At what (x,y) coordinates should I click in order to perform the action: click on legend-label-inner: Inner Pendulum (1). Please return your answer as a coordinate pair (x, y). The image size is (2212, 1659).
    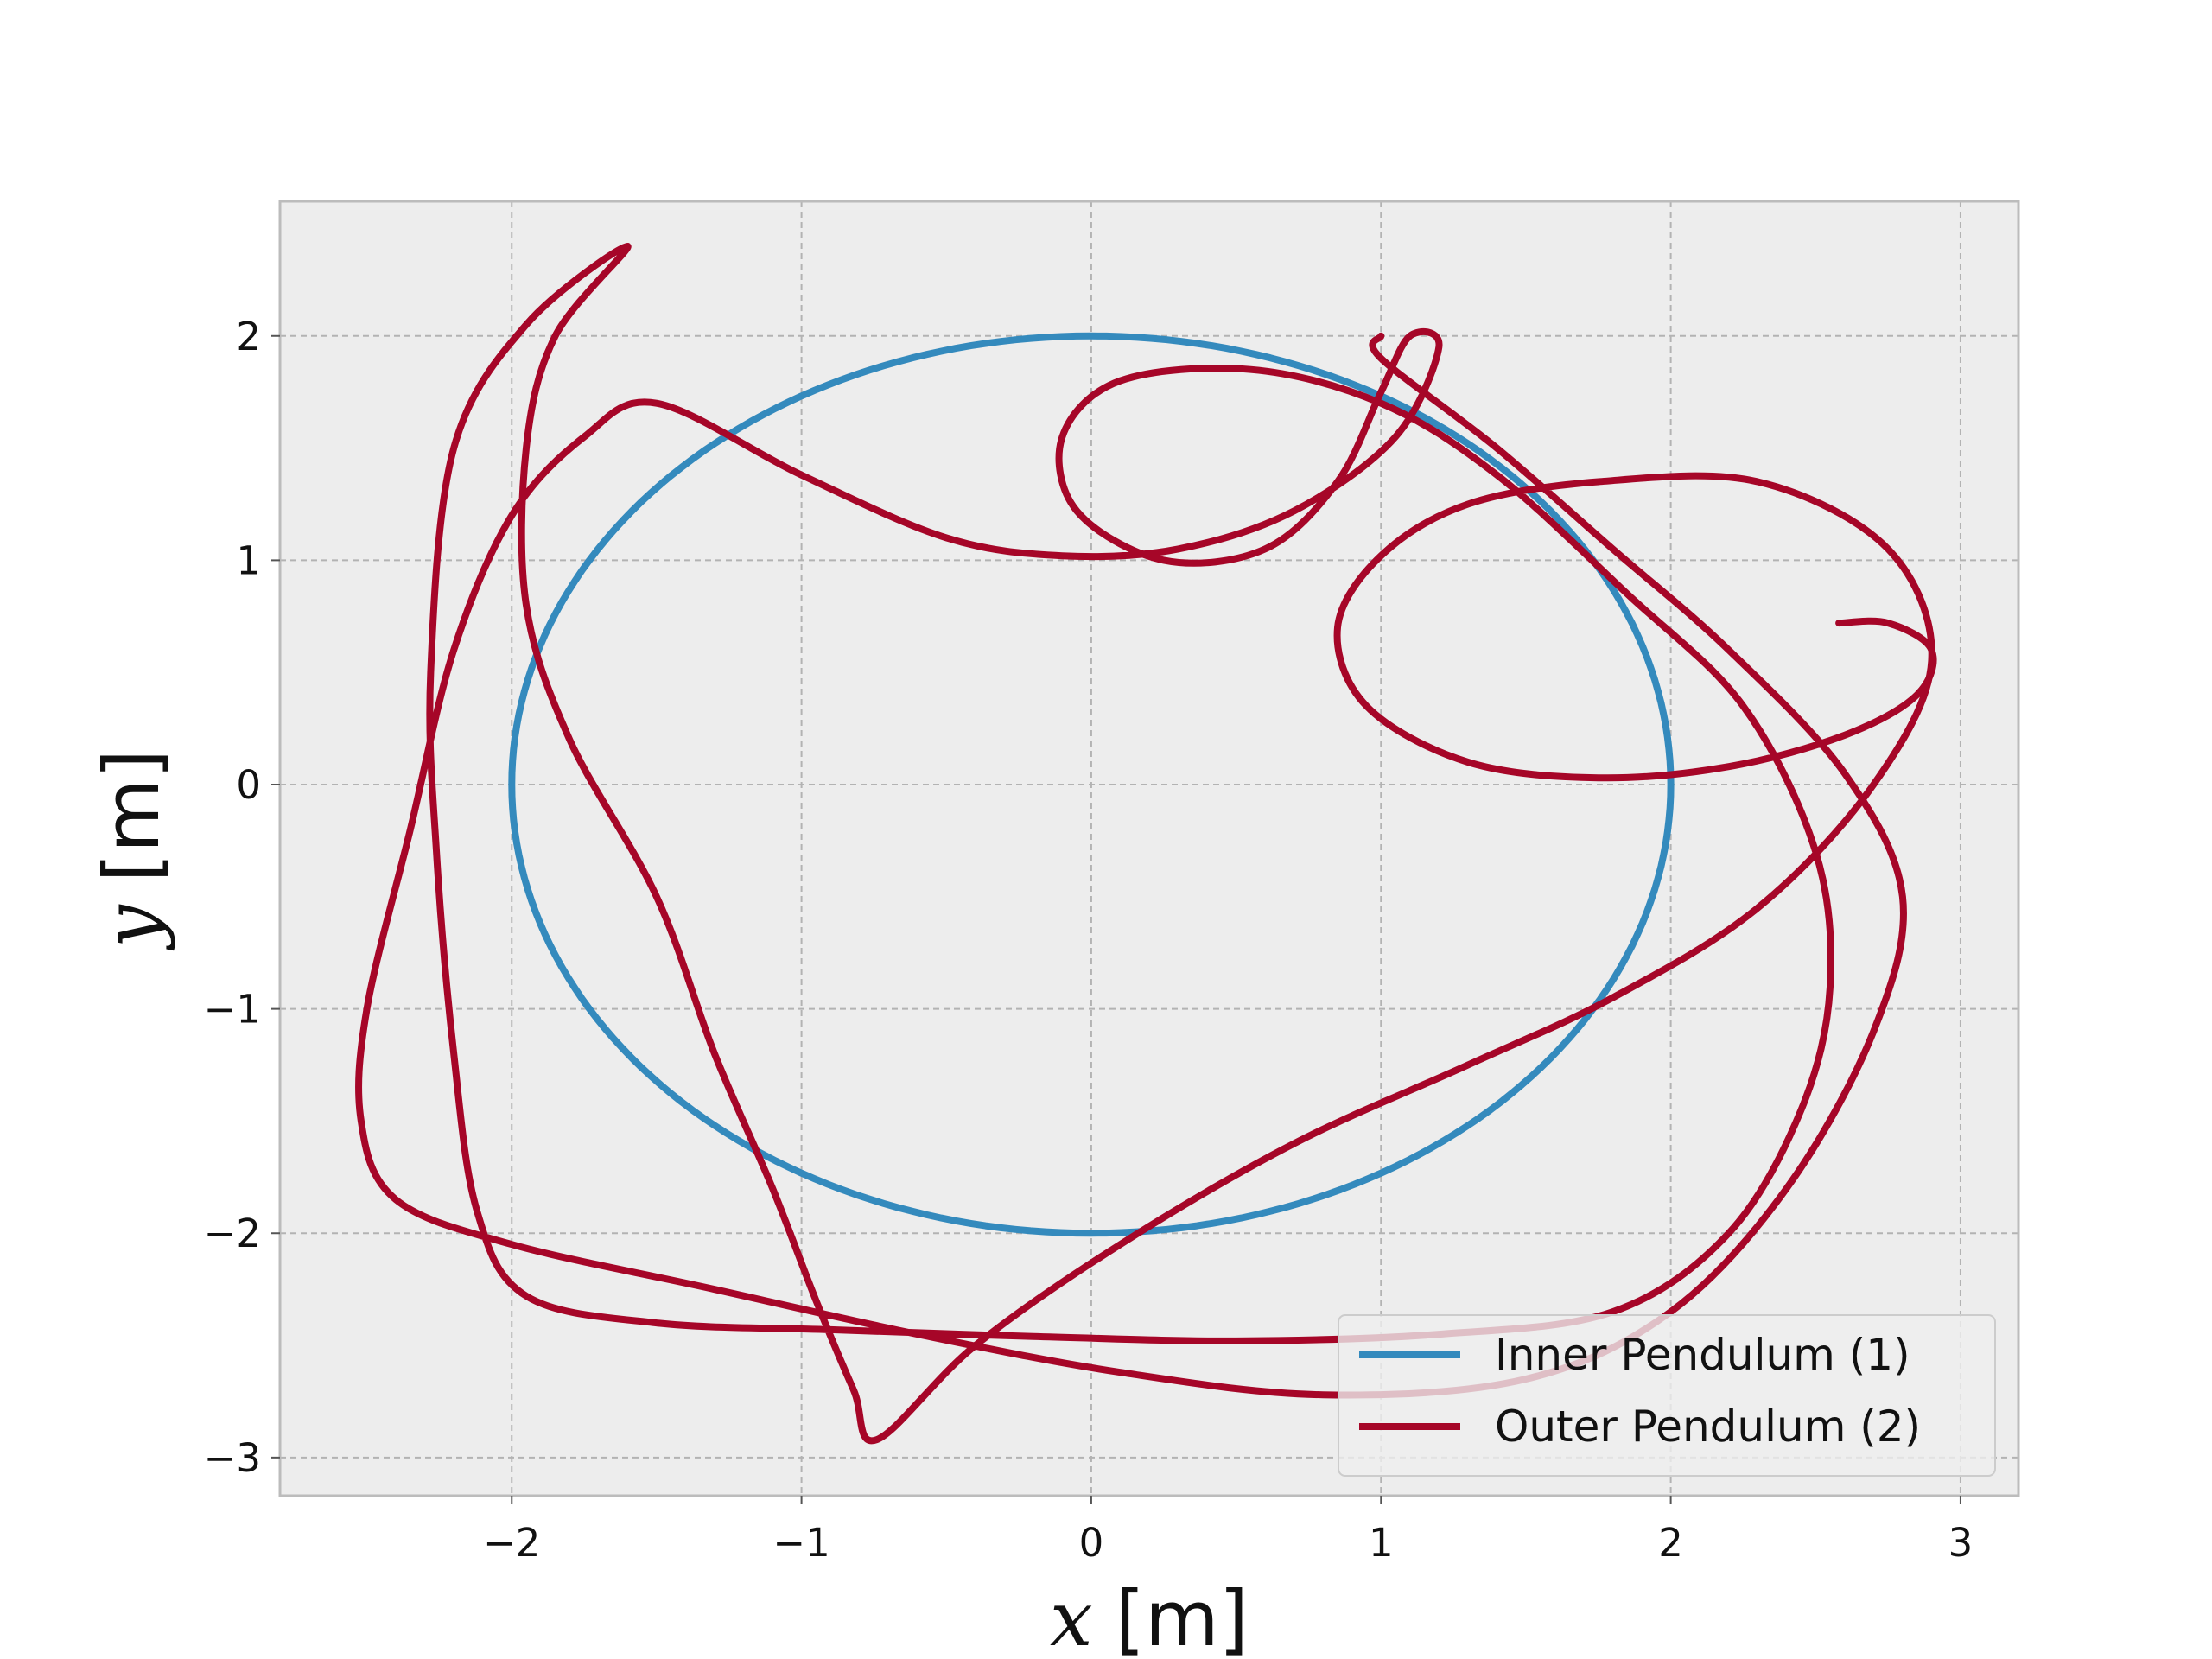
    Looking at the image, I should click on (1702, 1355).